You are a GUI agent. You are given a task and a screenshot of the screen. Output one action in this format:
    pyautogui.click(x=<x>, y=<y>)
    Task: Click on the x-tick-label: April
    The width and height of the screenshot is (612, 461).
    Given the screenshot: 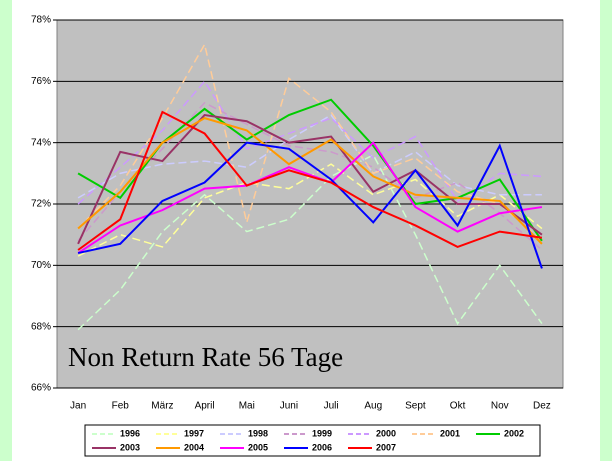 What is the action you would take?
    pyautogui.click(x=205, y=406)
    